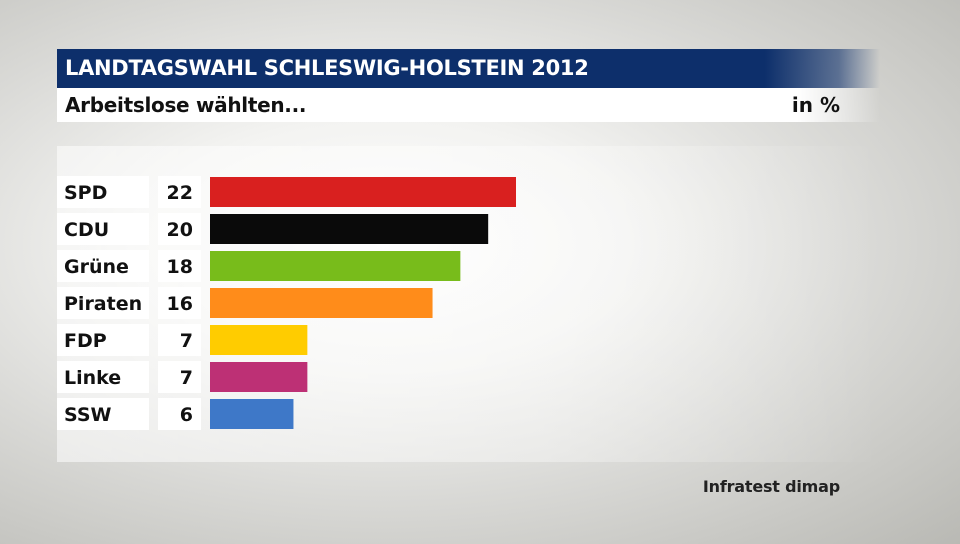  I want to click on category-label-piraten: Piraten, so click(103, 304).